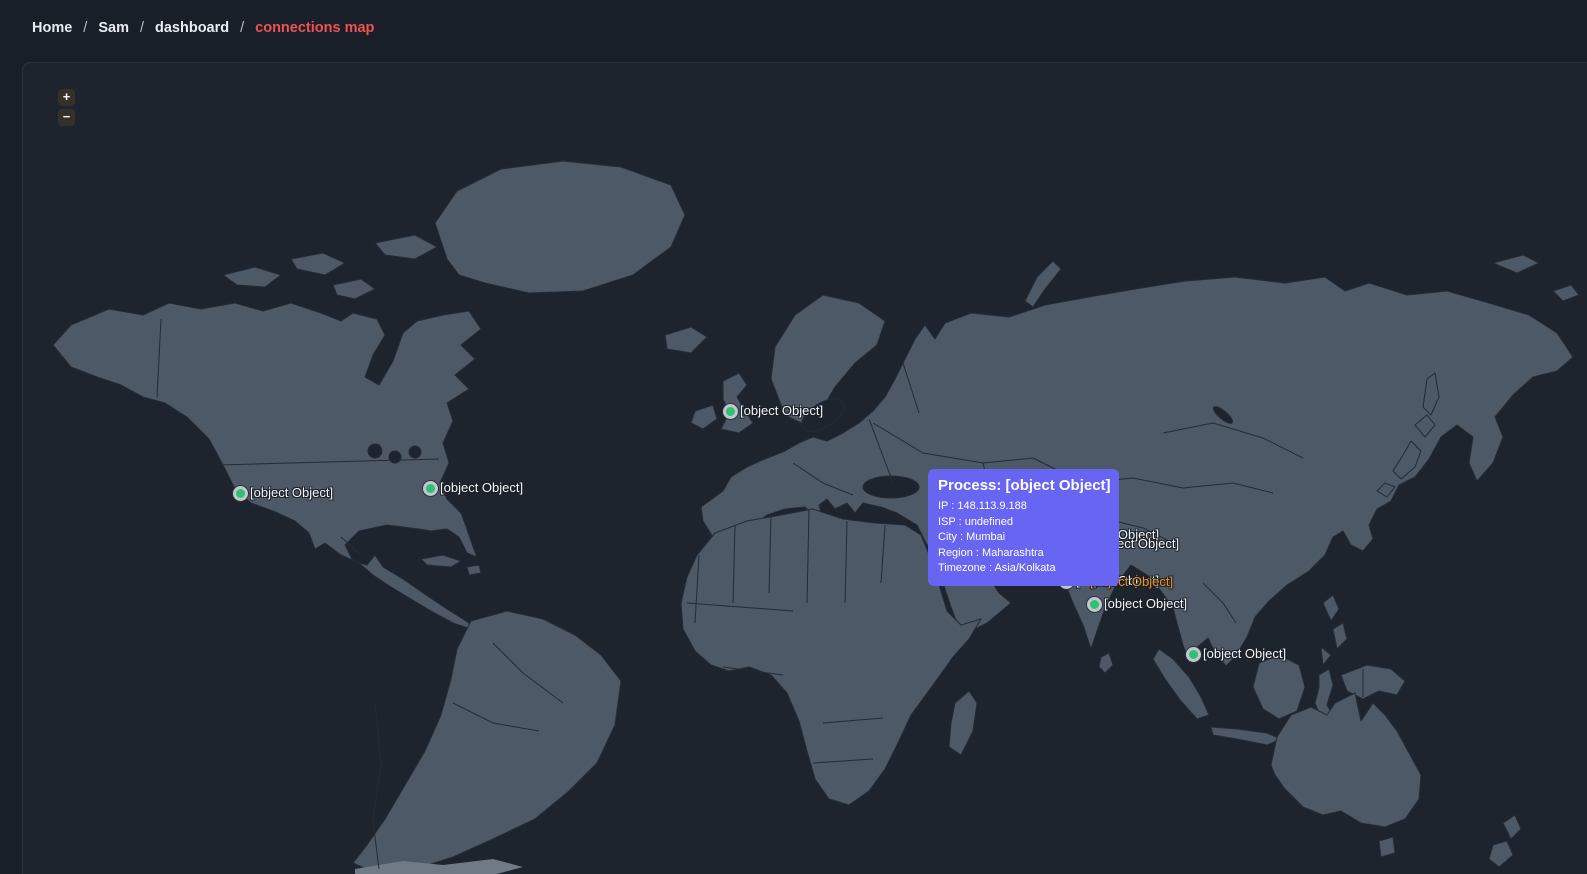 The width and height of the screenshot is (1587, 874). Describe the element at coordinates (991, 552) in the screenshot. I see `tooltip-region: Region : Maharashtra` at that location.